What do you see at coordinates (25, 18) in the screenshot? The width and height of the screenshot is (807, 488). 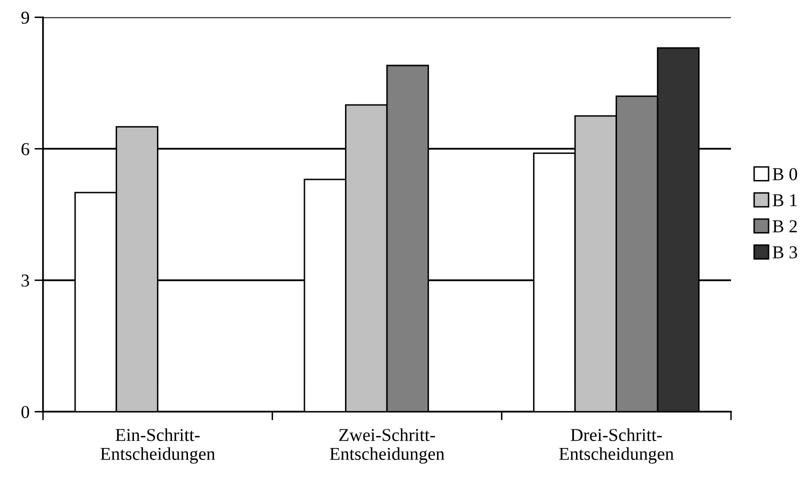 I see `y-tick-label: 9` at bounding box center [25, 18].